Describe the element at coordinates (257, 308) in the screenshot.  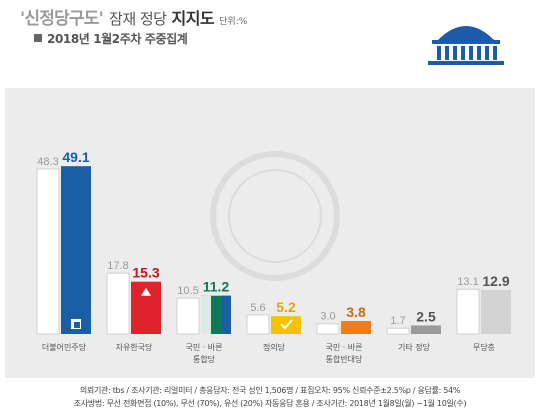
I see `value-label-prev: 5.6` at that location.